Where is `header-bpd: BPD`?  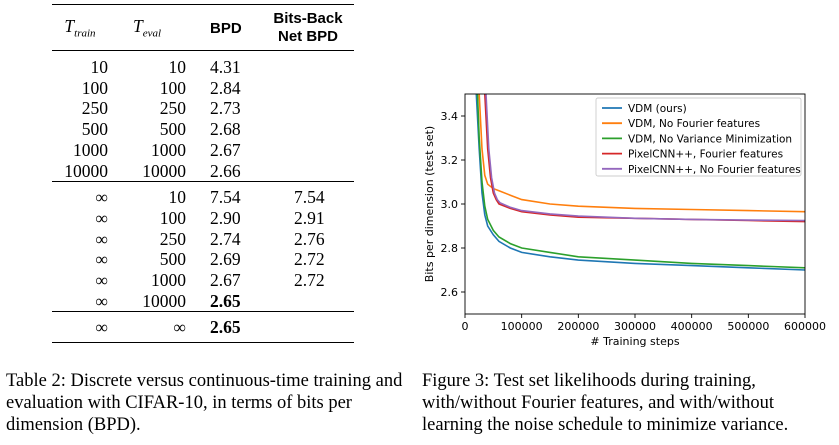
header-bpd: BPD is located at coordinates (224, 28).